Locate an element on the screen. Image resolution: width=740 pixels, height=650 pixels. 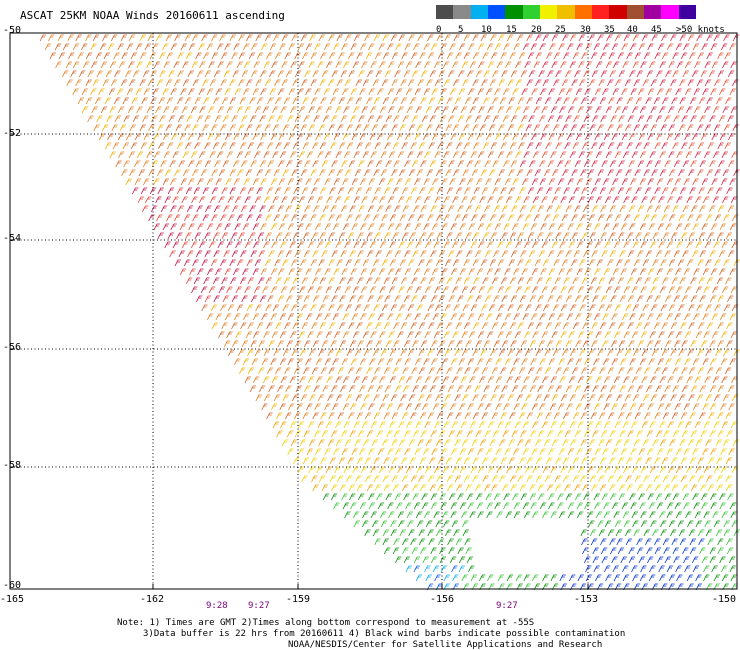
lon-label-165: -165 is located at coordinates (12, 599).